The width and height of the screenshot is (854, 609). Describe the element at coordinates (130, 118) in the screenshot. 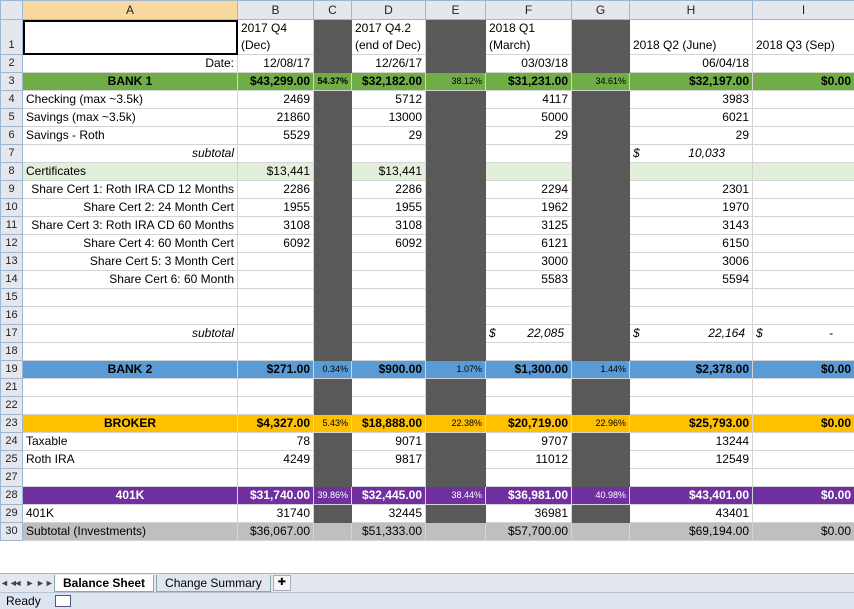

I see `cell-a5: Savings (max ~3.5k)` at that location.